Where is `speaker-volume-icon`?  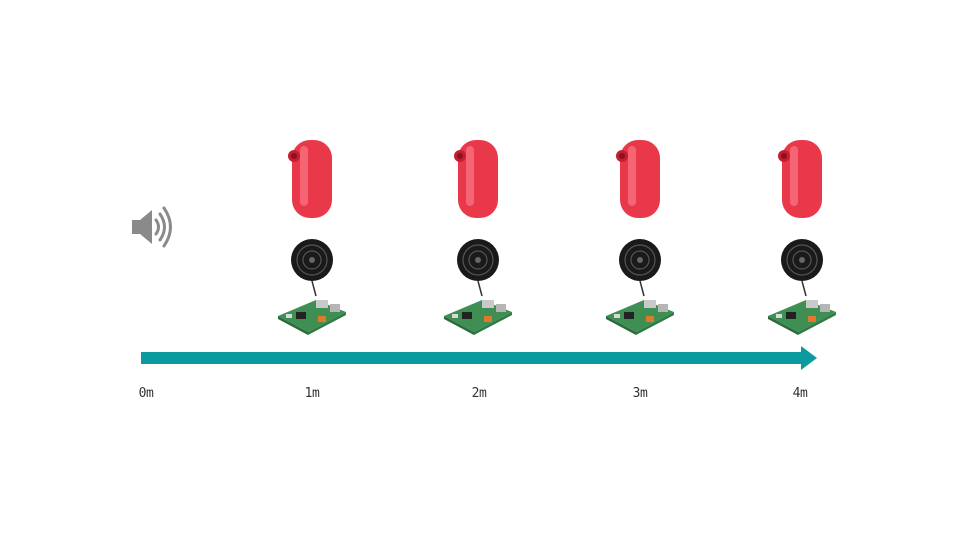
speaker-volume-icon is located at coordinates (152, 227).